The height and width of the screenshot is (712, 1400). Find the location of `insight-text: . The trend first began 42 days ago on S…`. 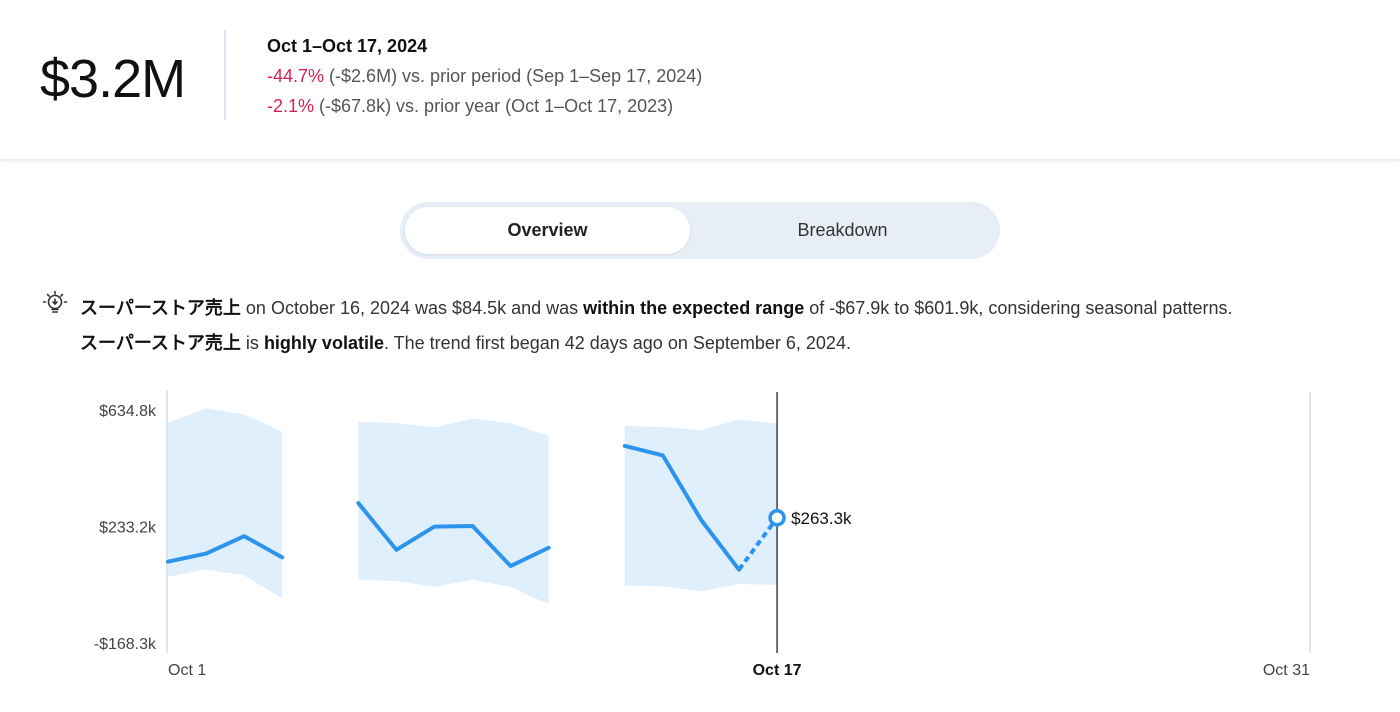

insight-text: . The trend first began 42 days ago on S… is located at coordinates (617, 343).